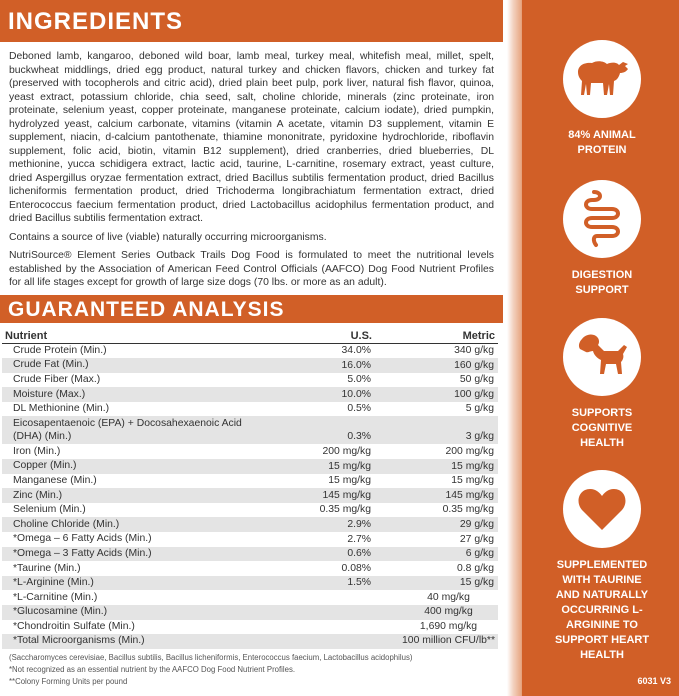 The image size is (679, 696). I want to click on puppy-icon, so click(602, 357).